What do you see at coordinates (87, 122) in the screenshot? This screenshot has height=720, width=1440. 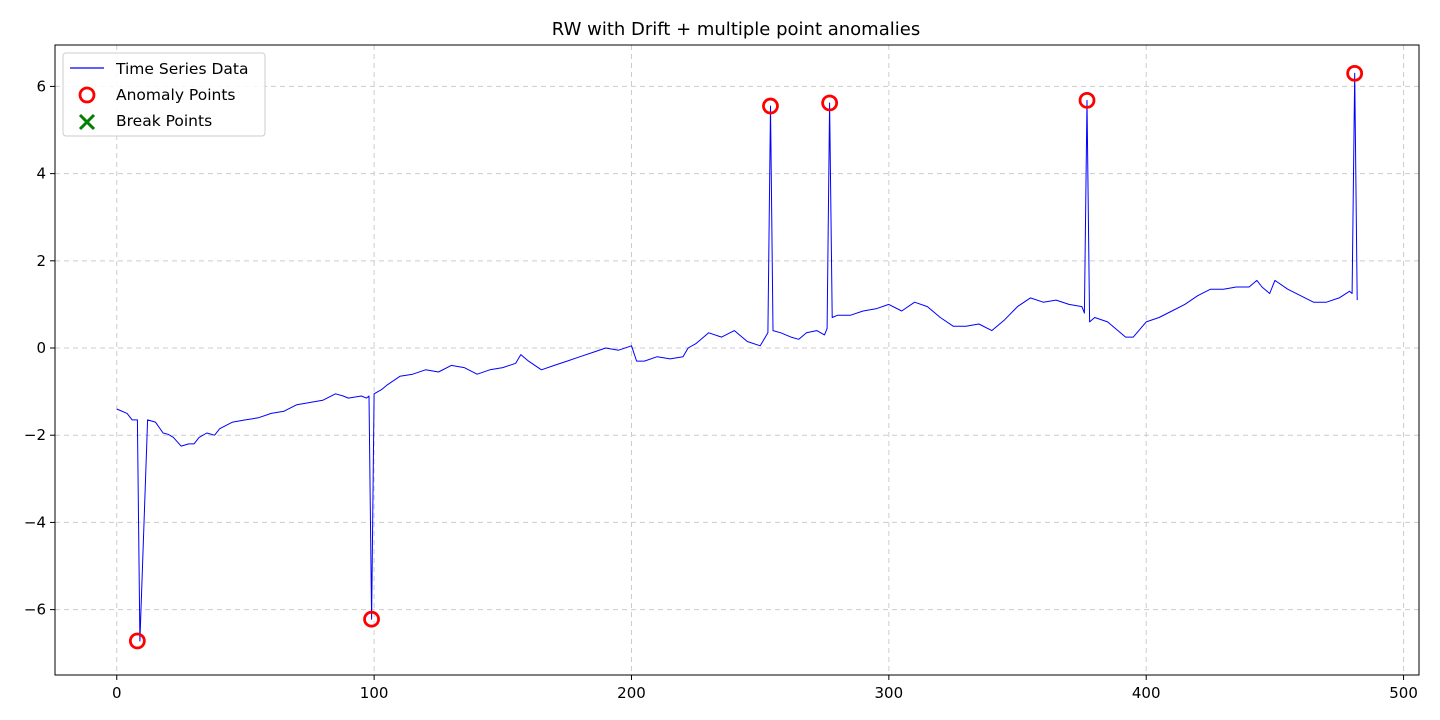 I see `legend-break-marker-icon` at bounding box center [87, 122].